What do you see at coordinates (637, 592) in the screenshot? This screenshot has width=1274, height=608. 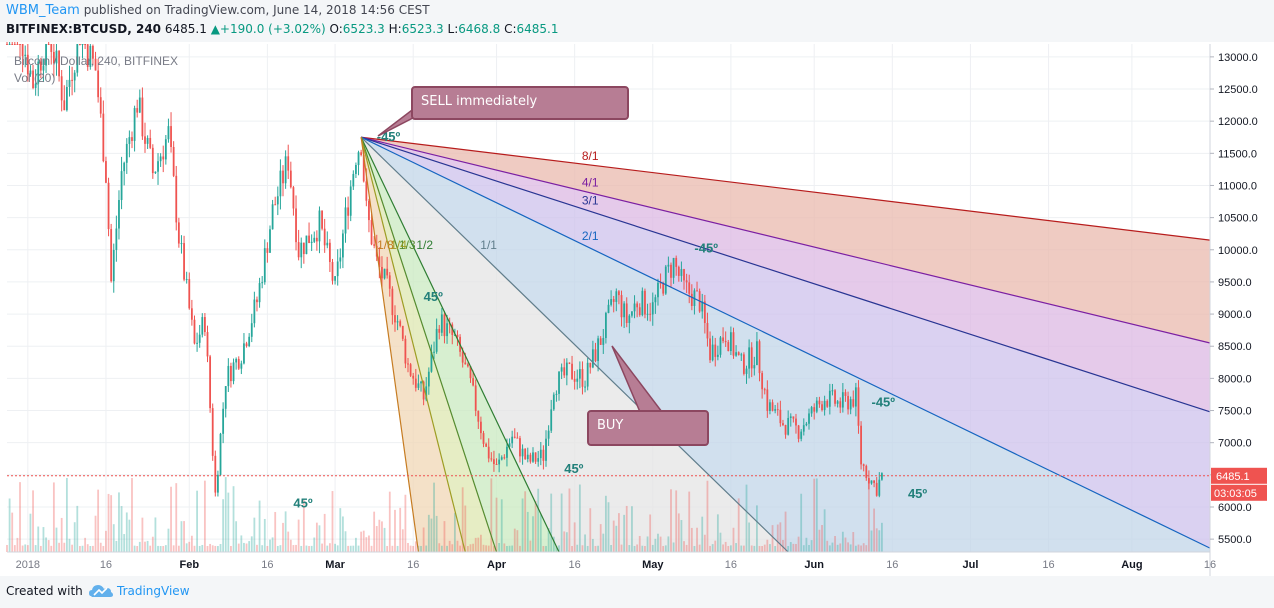 I see `chart-footer: Created with TradingView` at bounding box center [637, 592].